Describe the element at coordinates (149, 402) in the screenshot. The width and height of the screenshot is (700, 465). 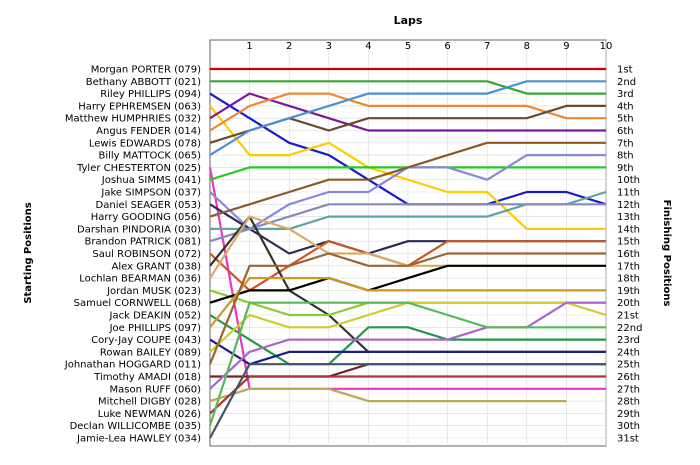
I see `starting-label: Mitchell DIGBY (028)` at that location.